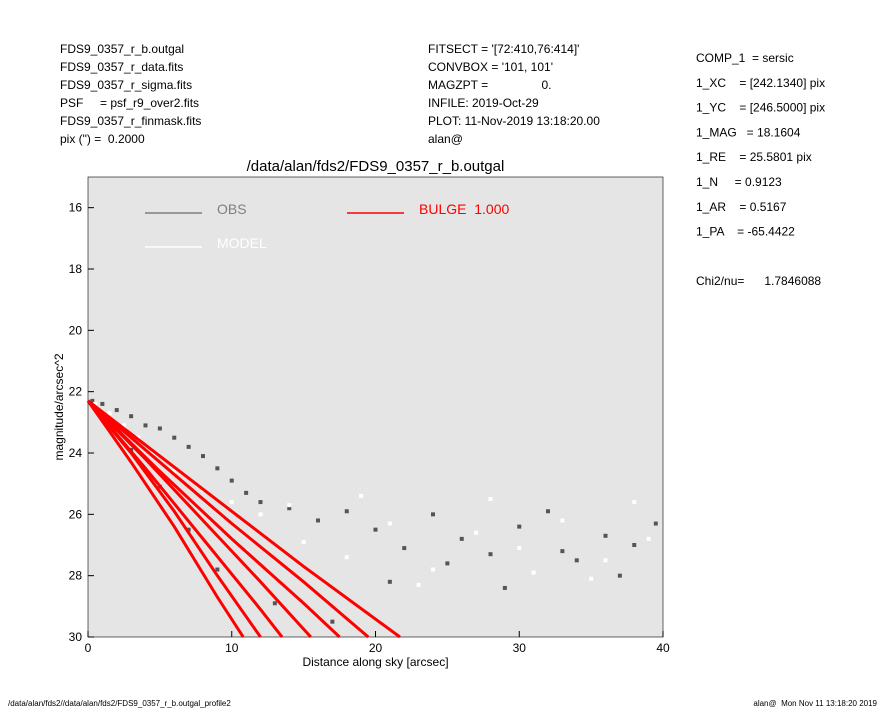  What do you see at coordinates (126, 85) in the screenshot?
I see `header-line: FDS9_0357_r_sigma.fits` at bounding box center [126, 85].